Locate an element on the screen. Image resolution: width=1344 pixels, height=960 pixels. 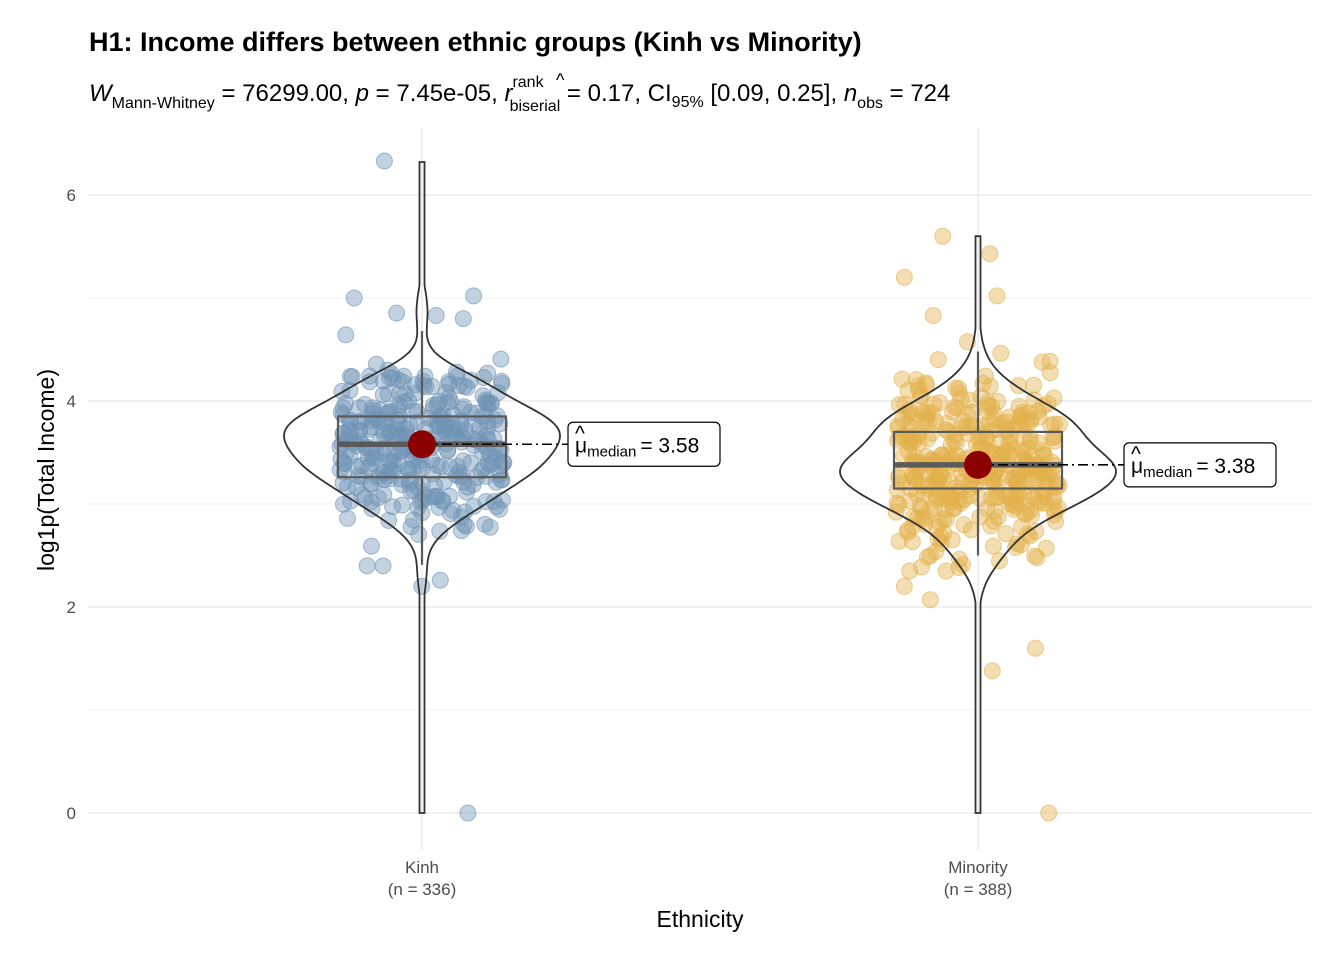
y-tick-label: 2 is located at coordinates (71, 607).